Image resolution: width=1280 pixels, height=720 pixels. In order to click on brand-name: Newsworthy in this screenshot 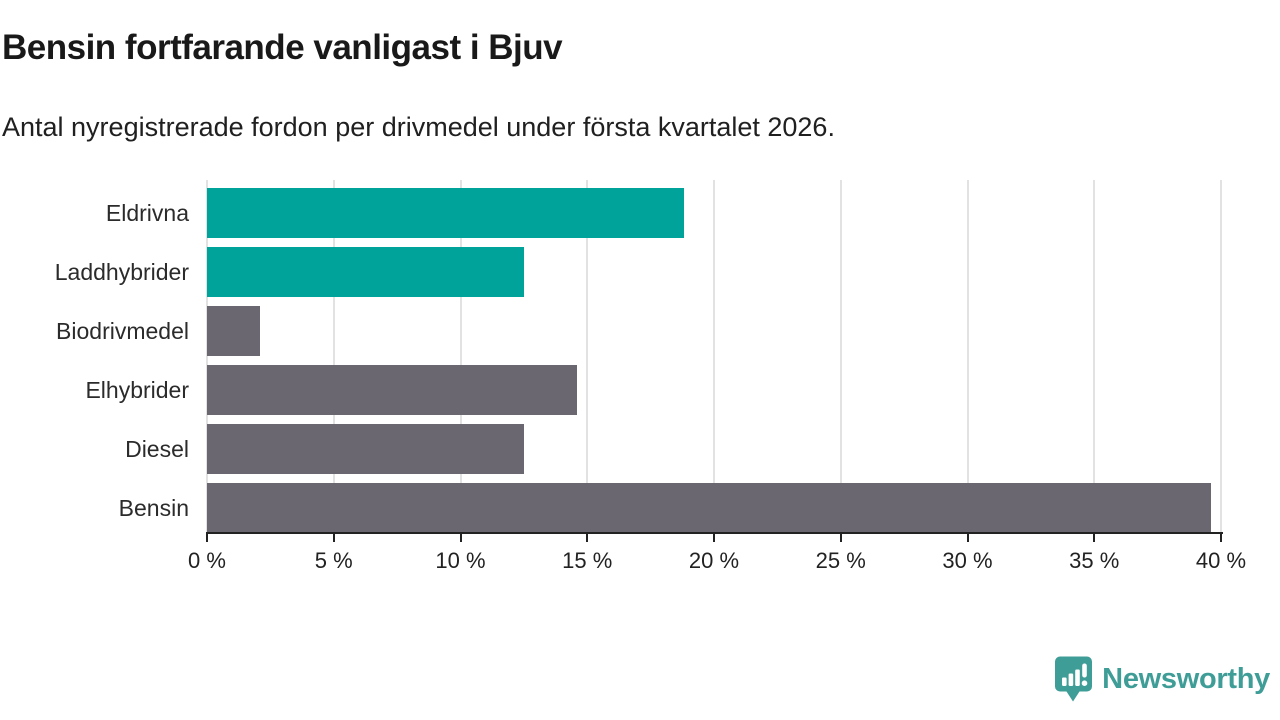, I will do `click(1186, 679)`.